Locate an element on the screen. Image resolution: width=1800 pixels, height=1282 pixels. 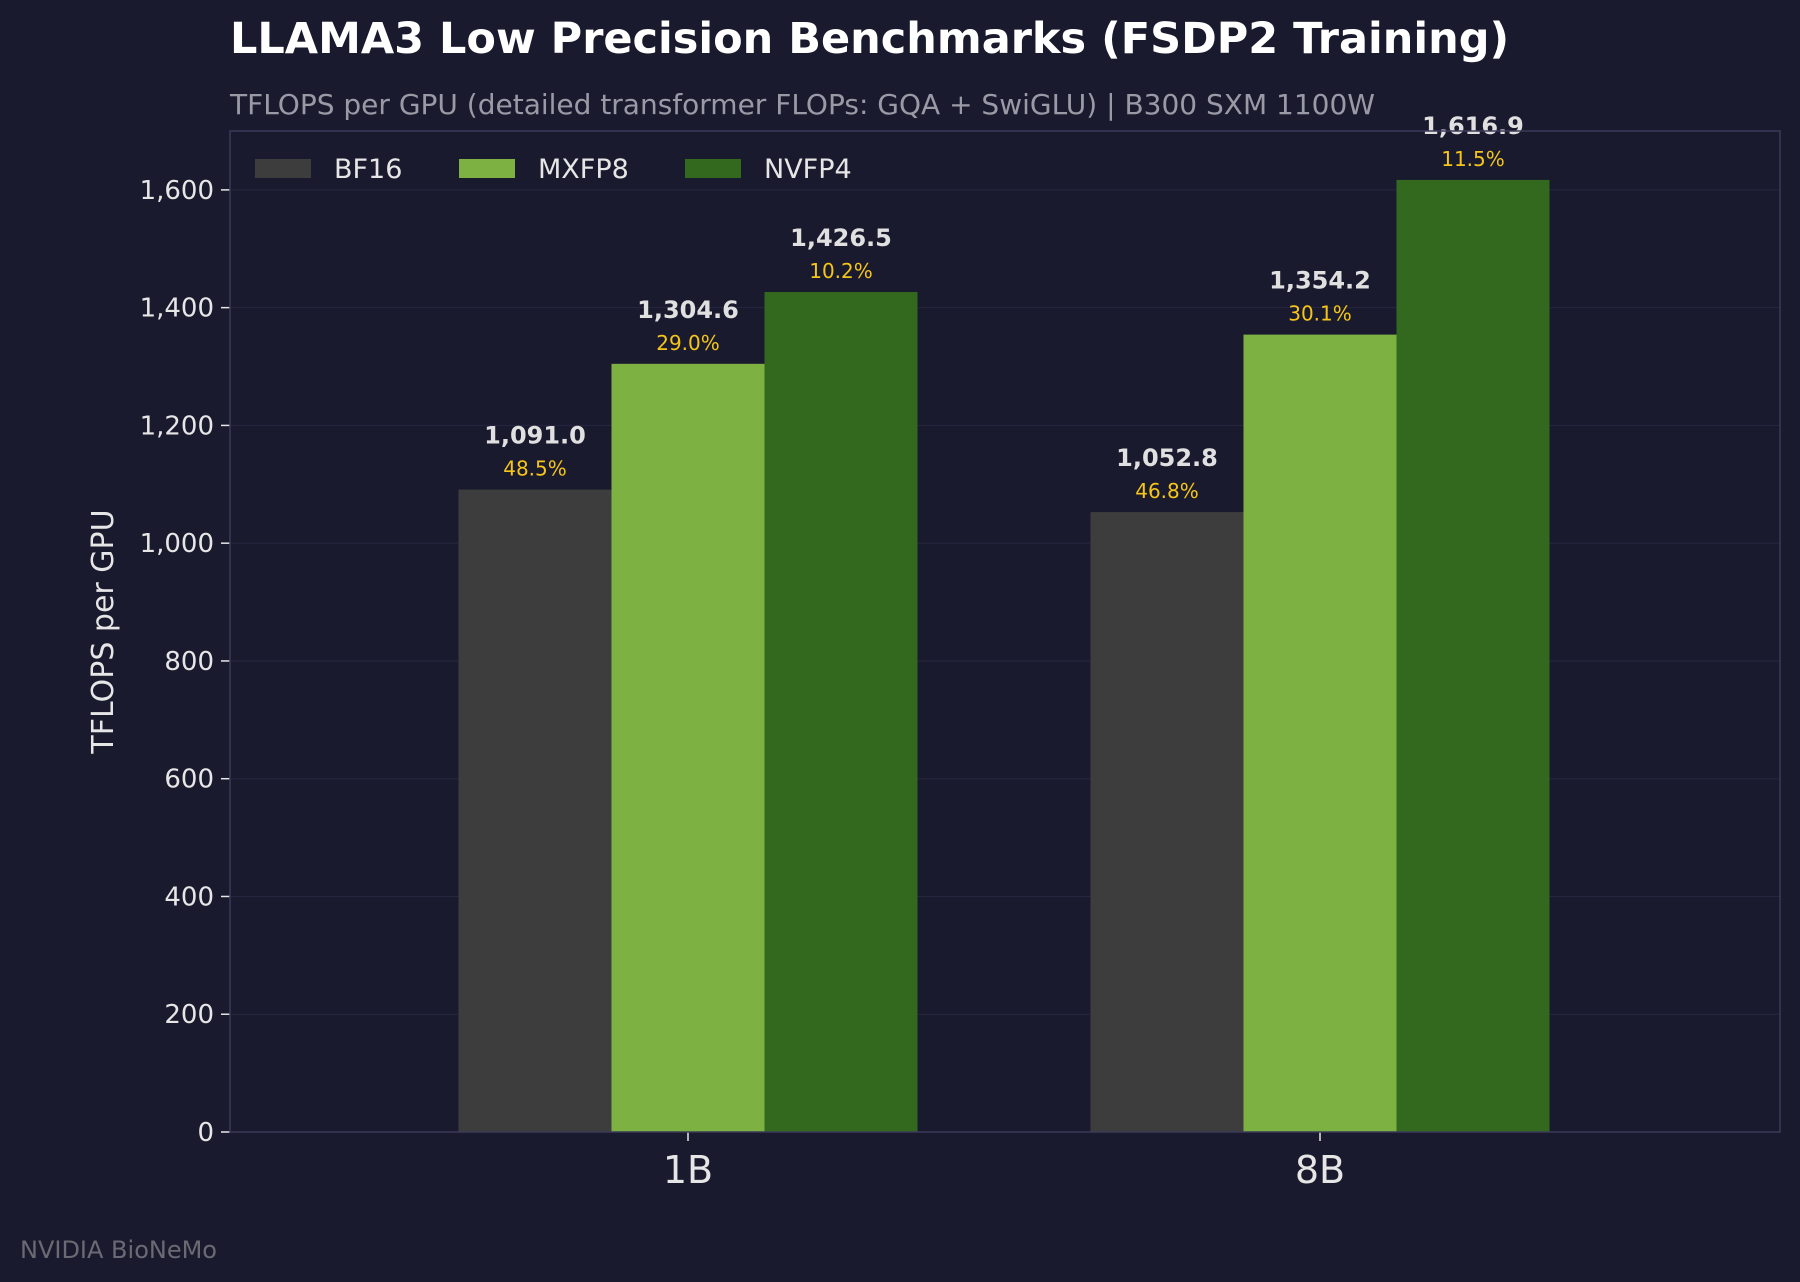
x-category-label: 1B is located at coordinates (688, 1170).